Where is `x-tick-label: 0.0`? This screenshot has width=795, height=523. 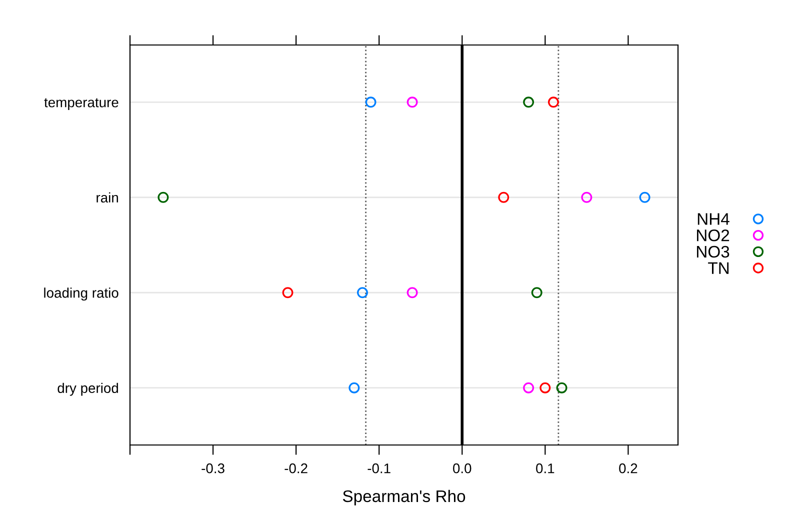 x-tick-label: 0.0 is located at coordinates (462, 468).